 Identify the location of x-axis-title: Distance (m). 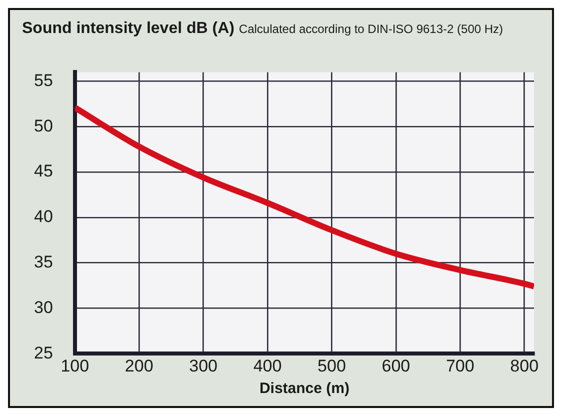
(304, 389).